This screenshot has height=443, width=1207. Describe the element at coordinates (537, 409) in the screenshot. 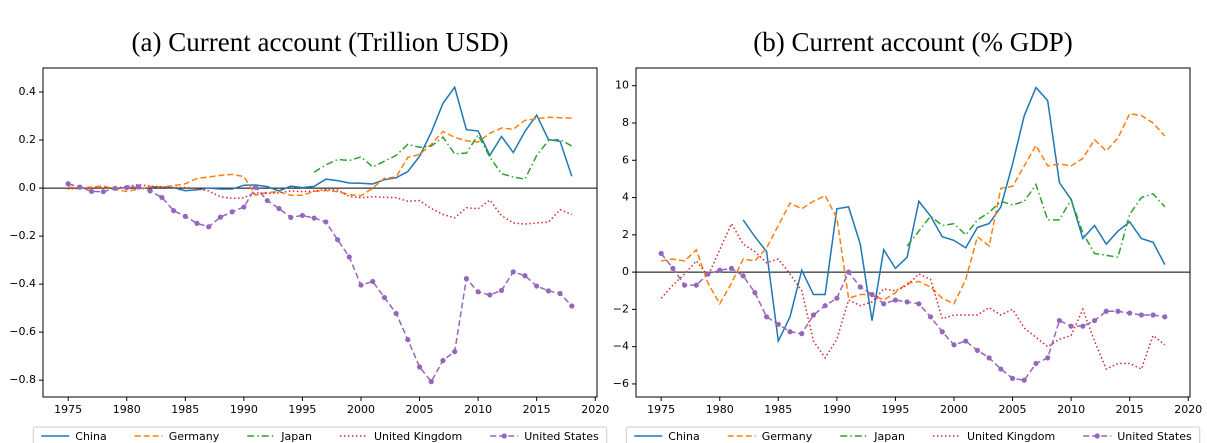

I see `x-tick-label: 2015` at that location.